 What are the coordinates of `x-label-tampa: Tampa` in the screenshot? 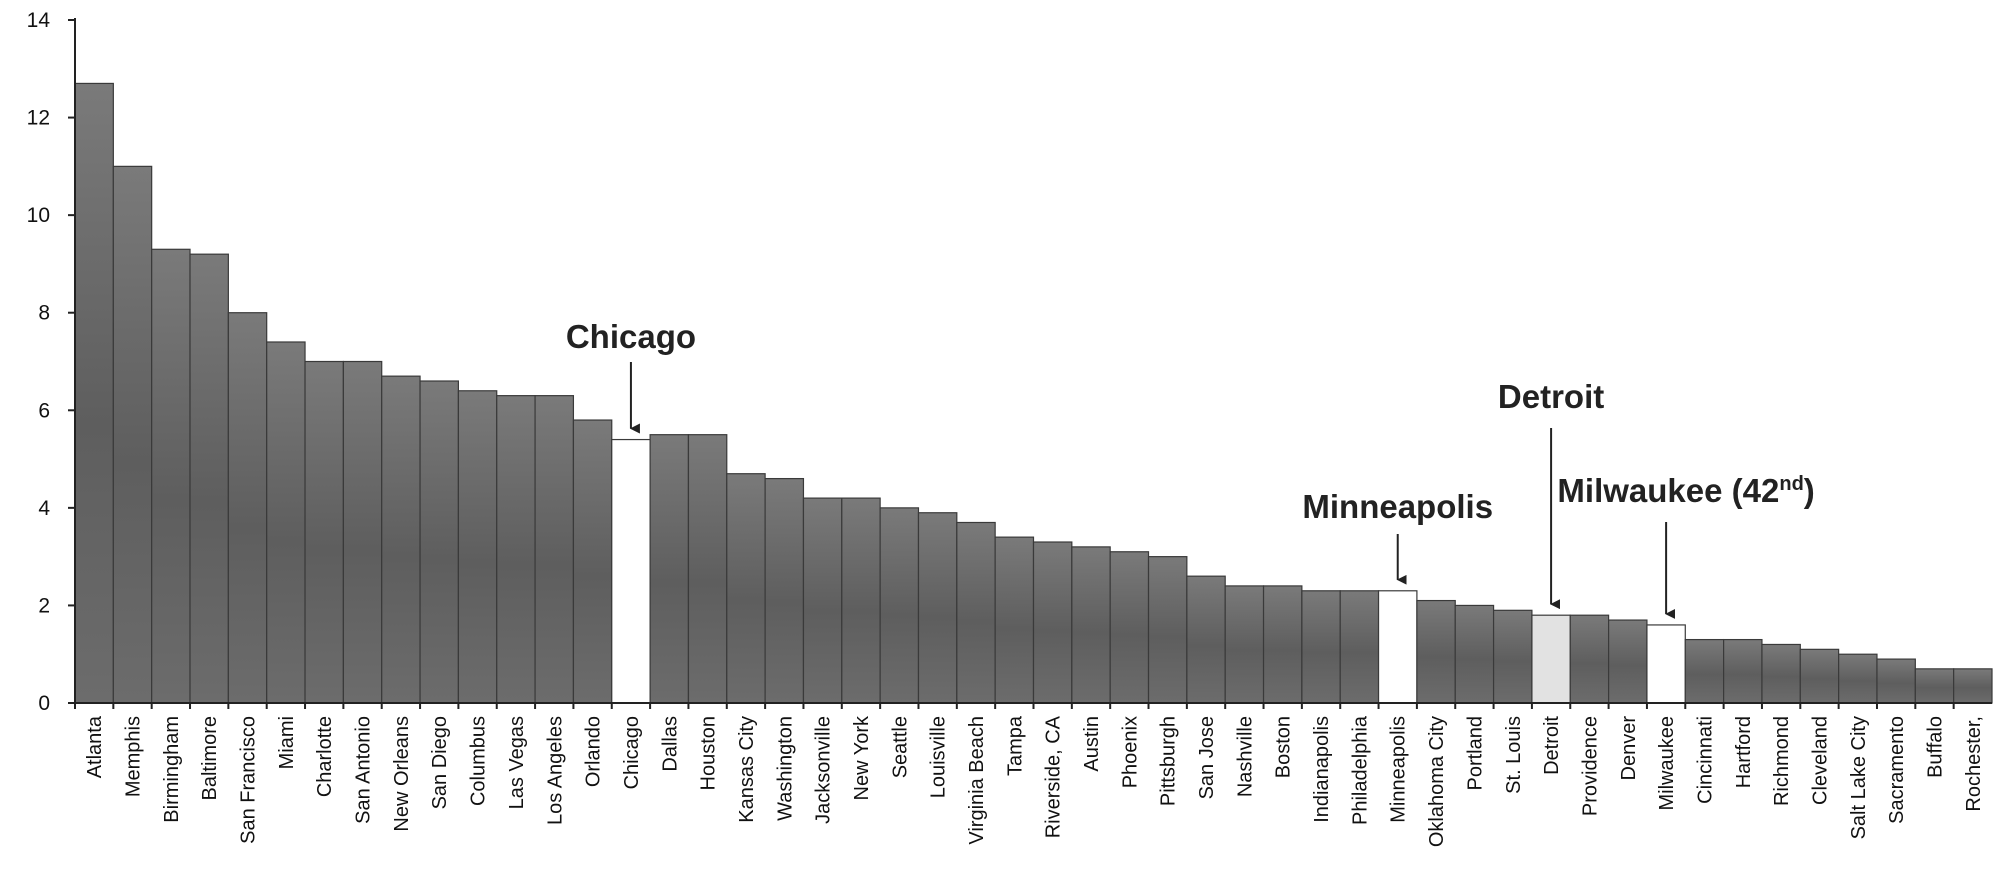 It's located at (1015, 745).